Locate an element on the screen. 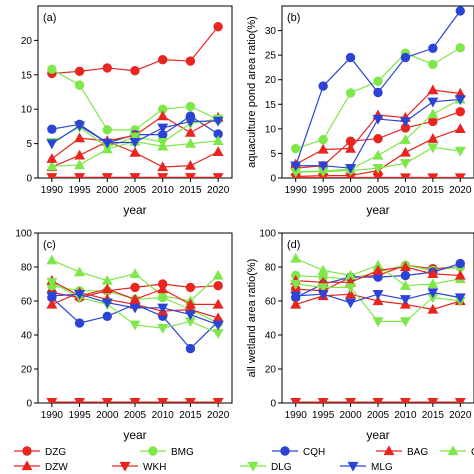 This screenshot has width=474, height=474. legend-label: BMG is located at coordinates (182, 452).